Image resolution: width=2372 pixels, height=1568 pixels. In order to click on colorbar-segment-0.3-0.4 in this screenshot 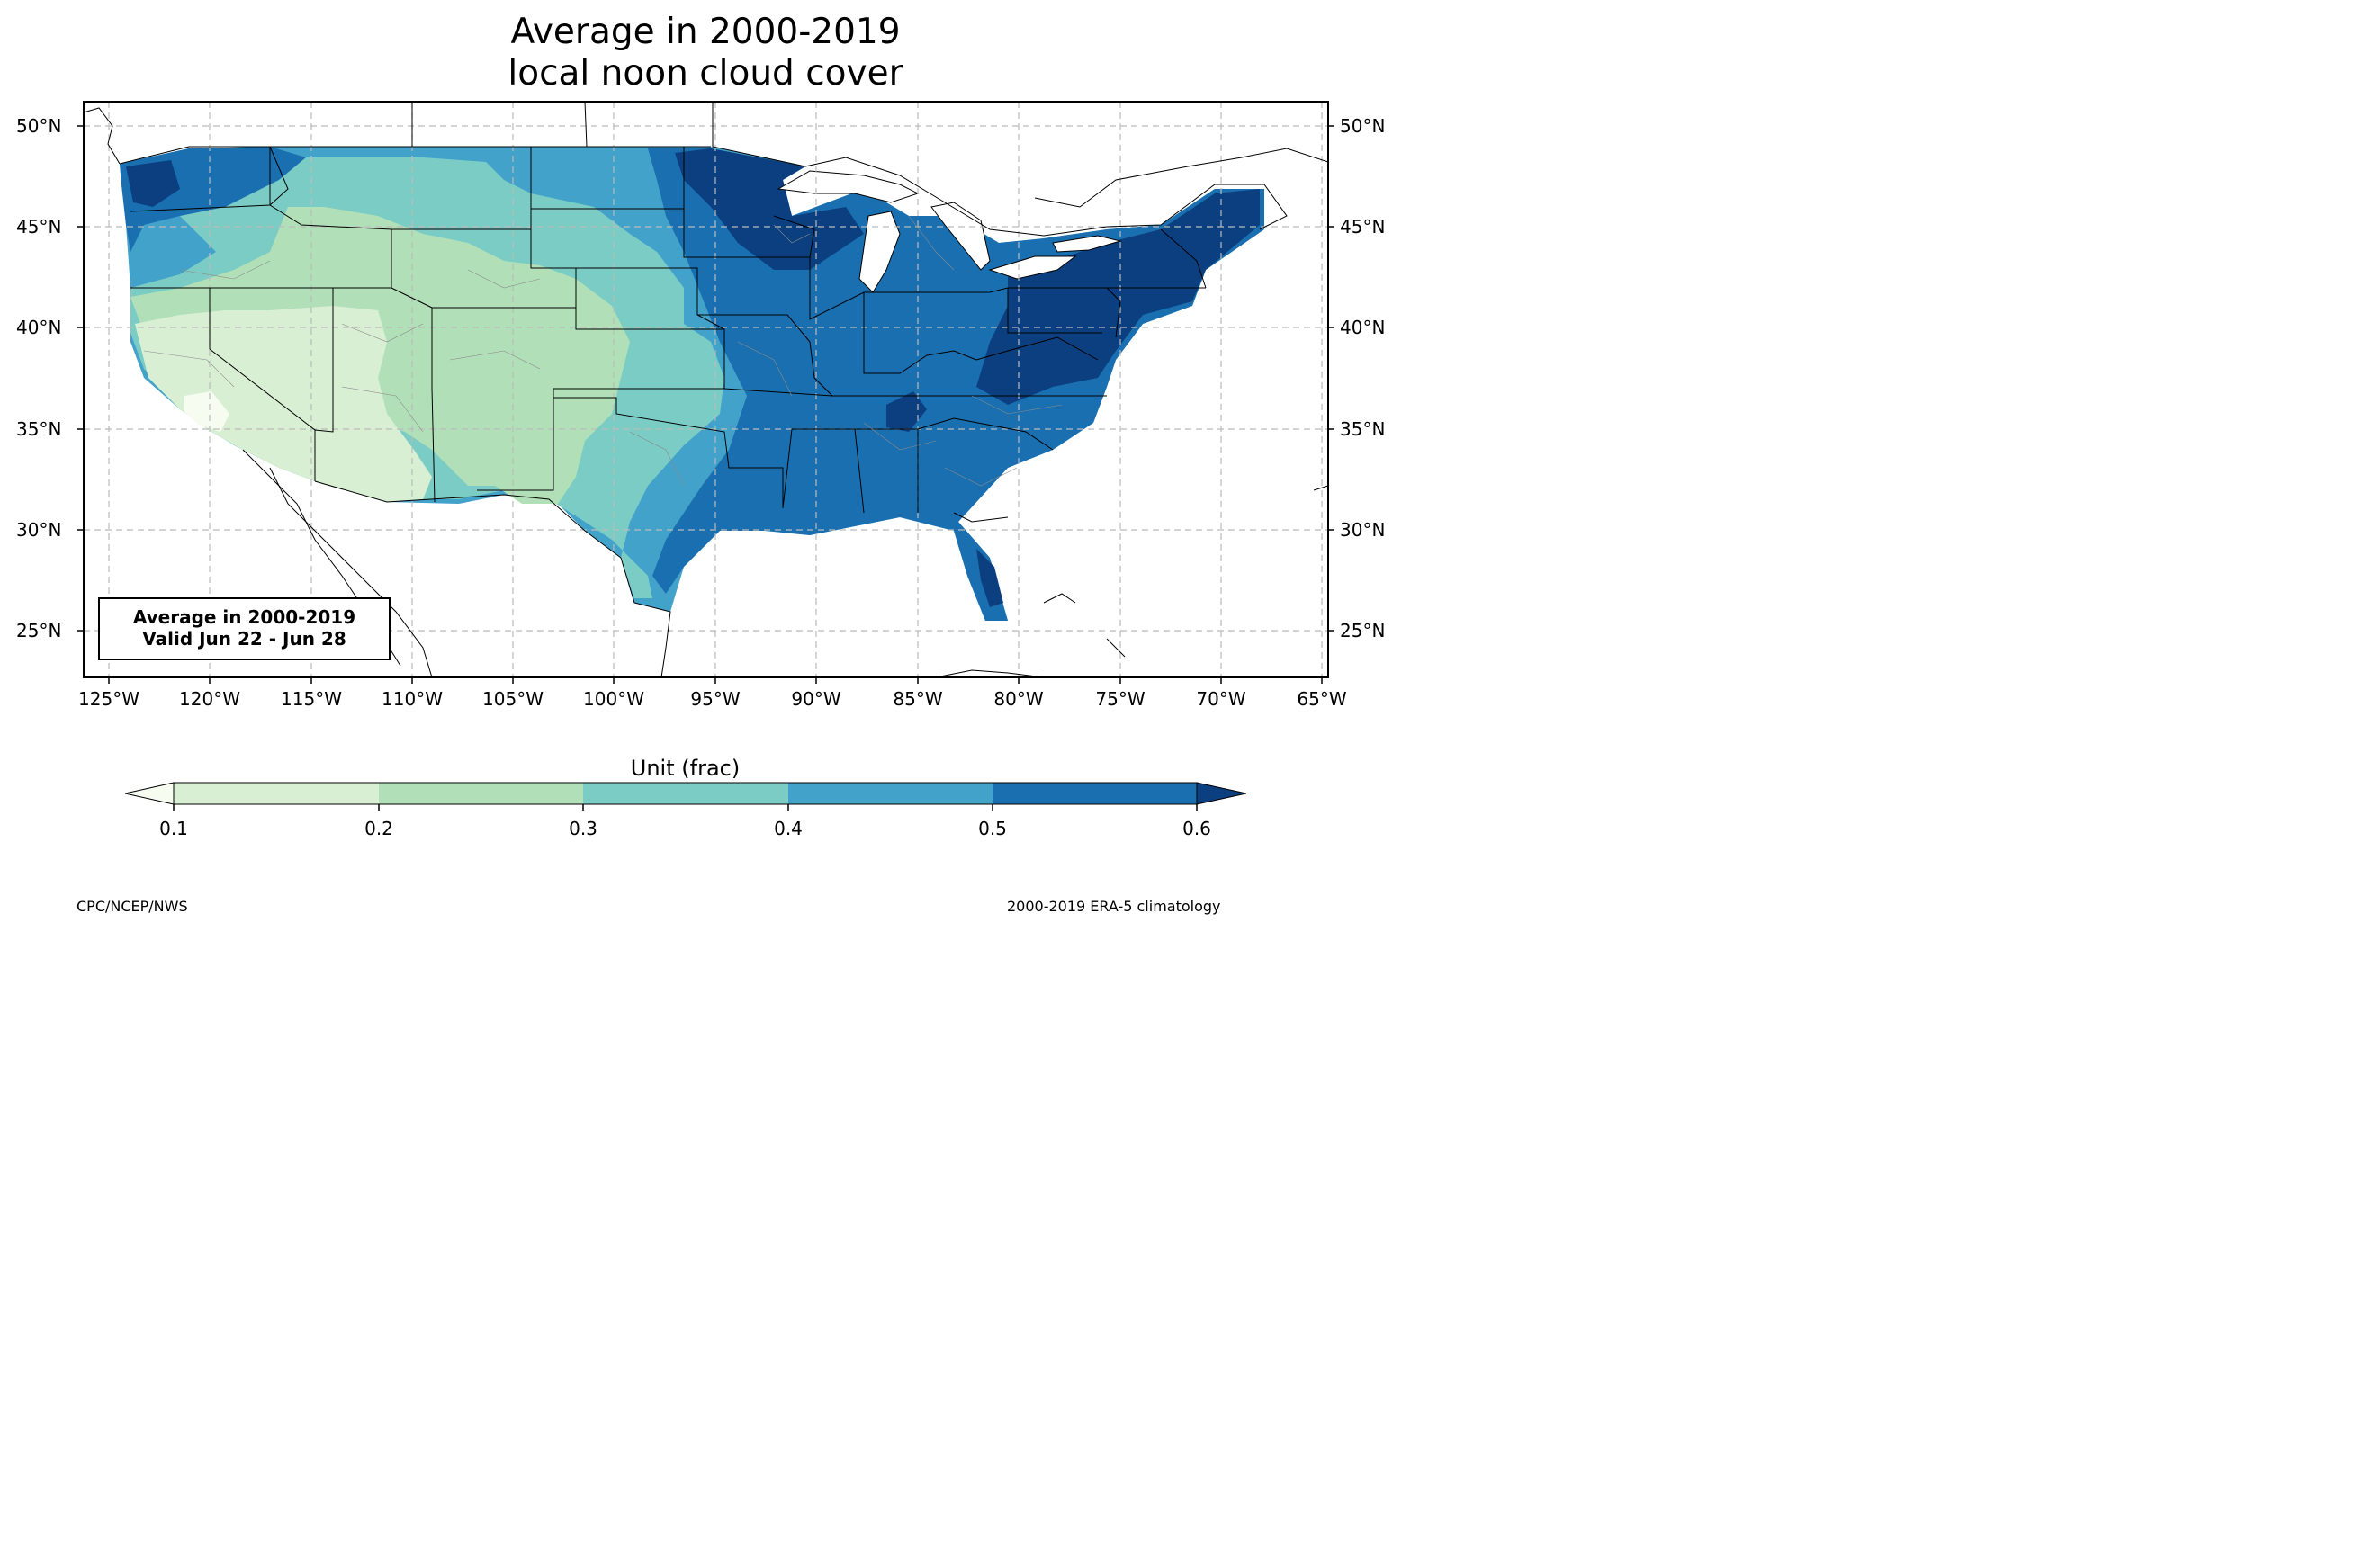, I will do `click(685, 793)`.